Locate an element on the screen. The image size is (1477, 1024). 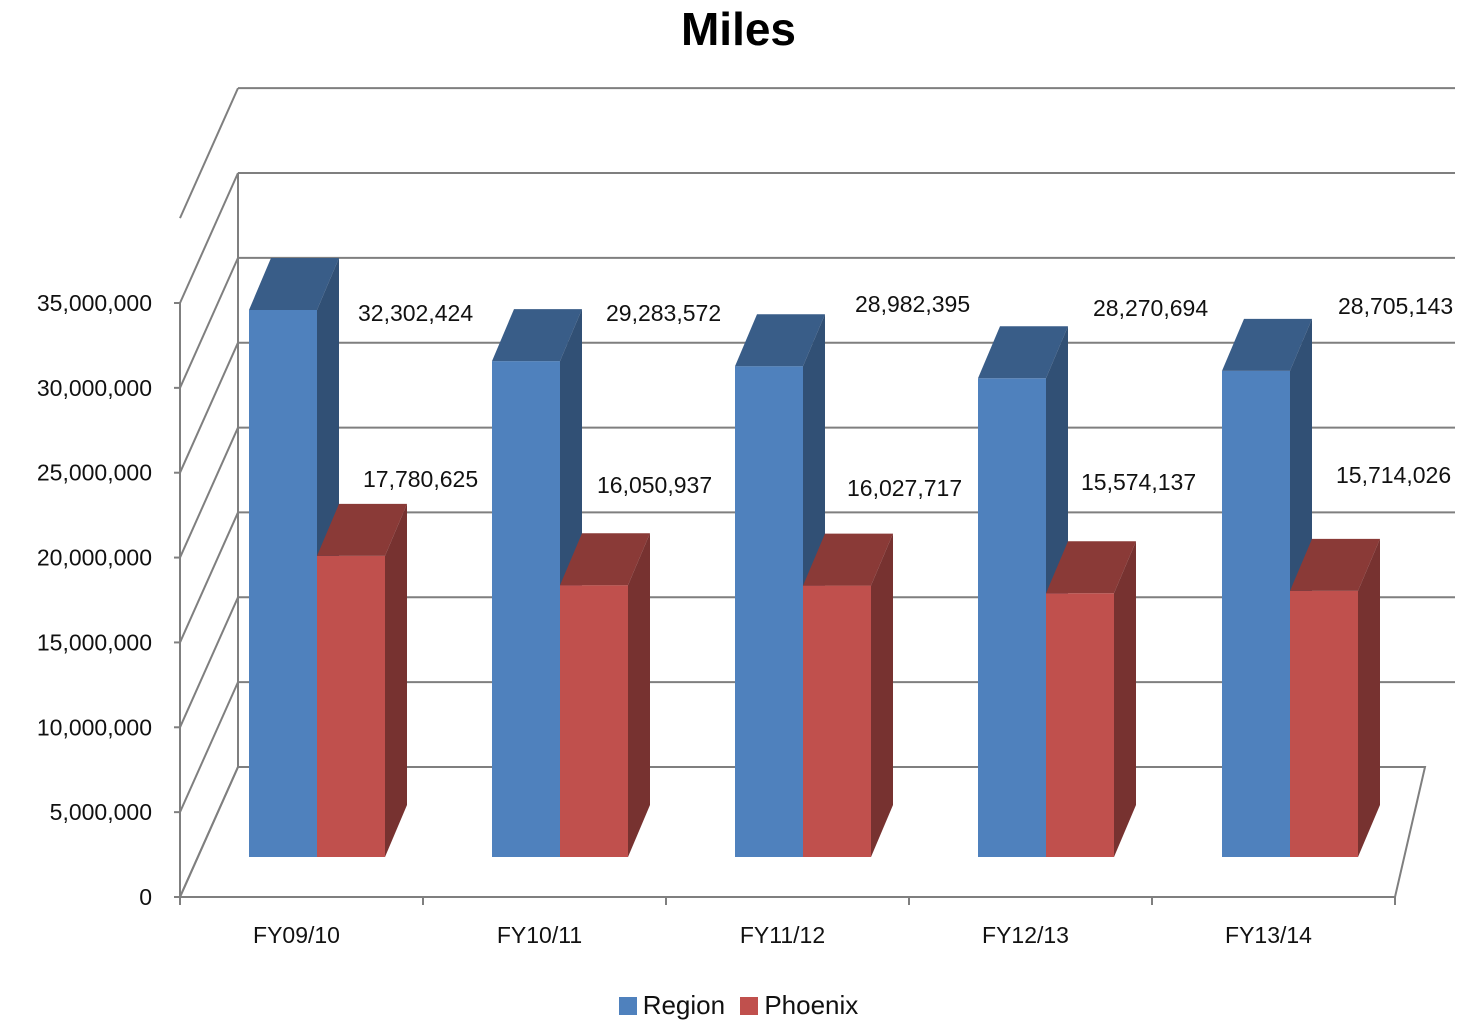
data-label-region: 32,302,424 is located at coordinates (415, 313).